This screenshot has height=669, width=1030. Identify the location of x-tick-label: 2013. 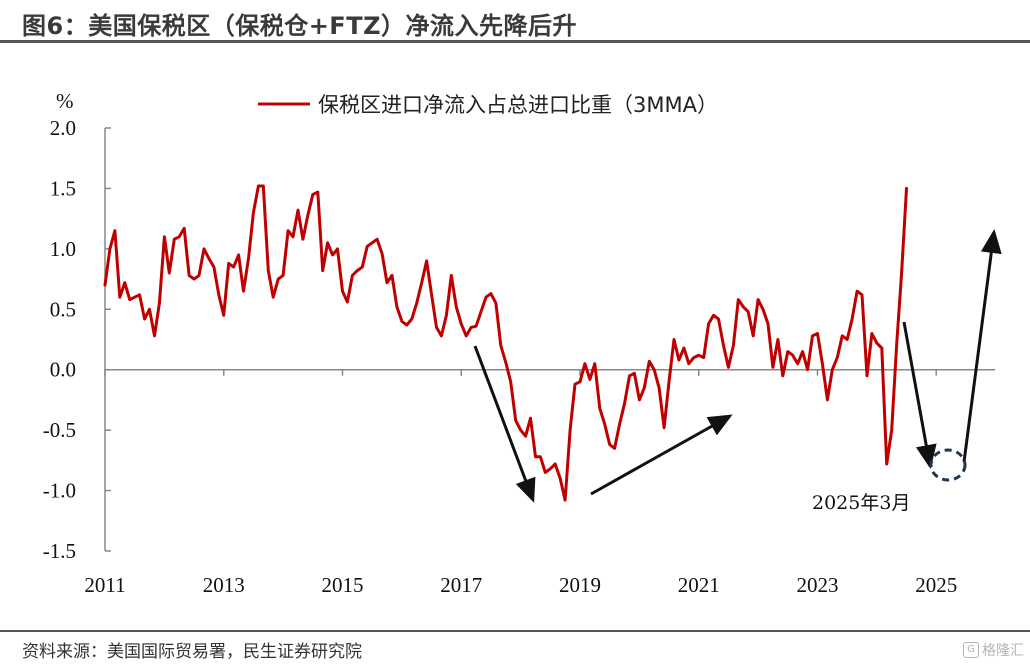
(224, 585).